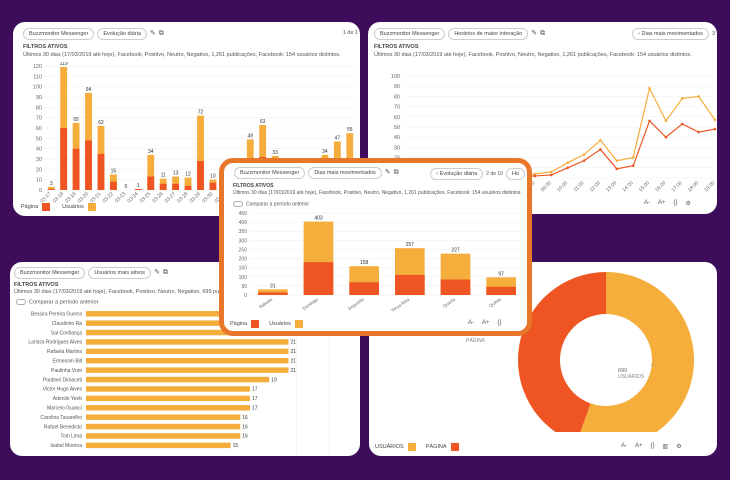 This screenshot has width=730, height=480. Describe the element at coordinates (410, 245) in the screenshot. I see `data-label: 257` at that location.